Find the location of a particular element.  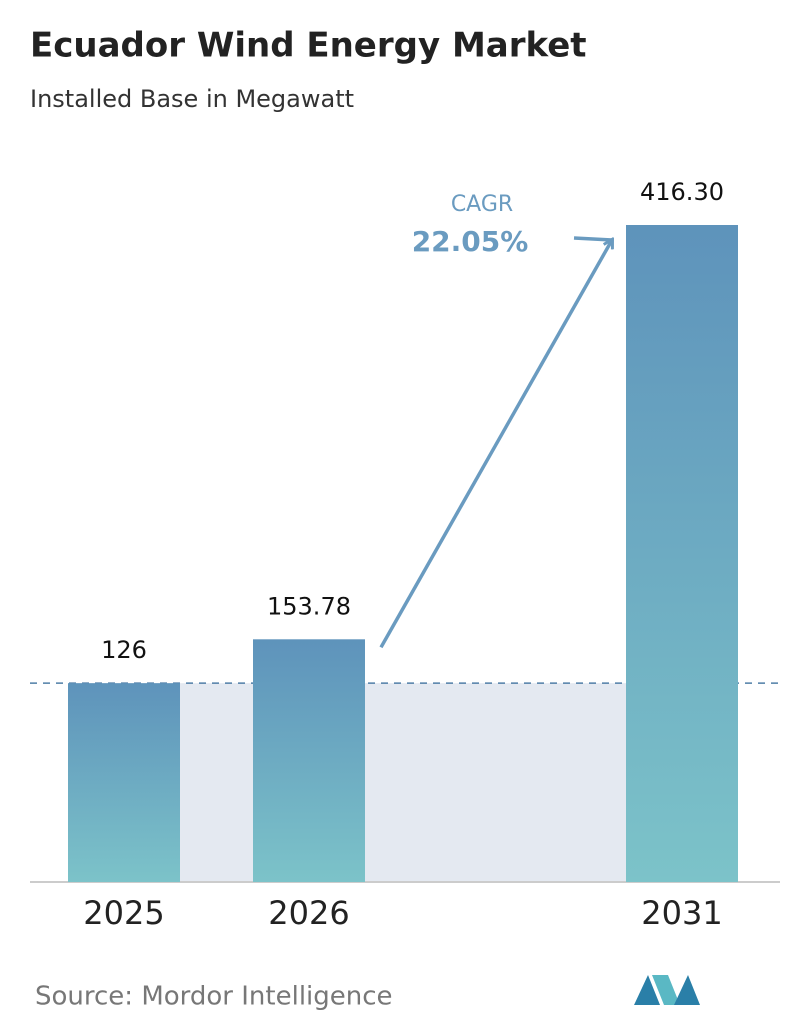

value-label: 126 is located at coordinates (124, 650).